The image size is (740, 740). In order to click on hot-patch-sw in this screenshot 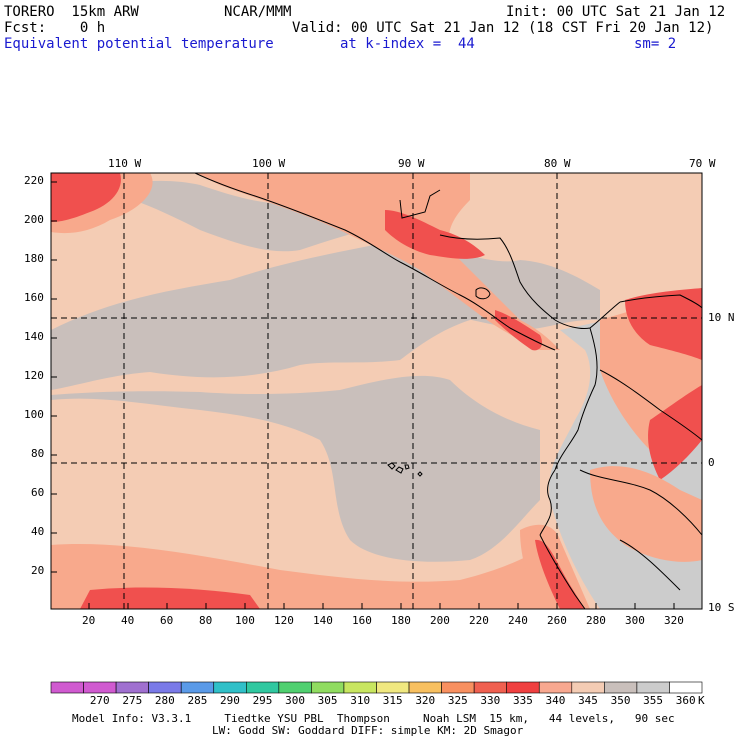, I will do `click(170, 598)`.